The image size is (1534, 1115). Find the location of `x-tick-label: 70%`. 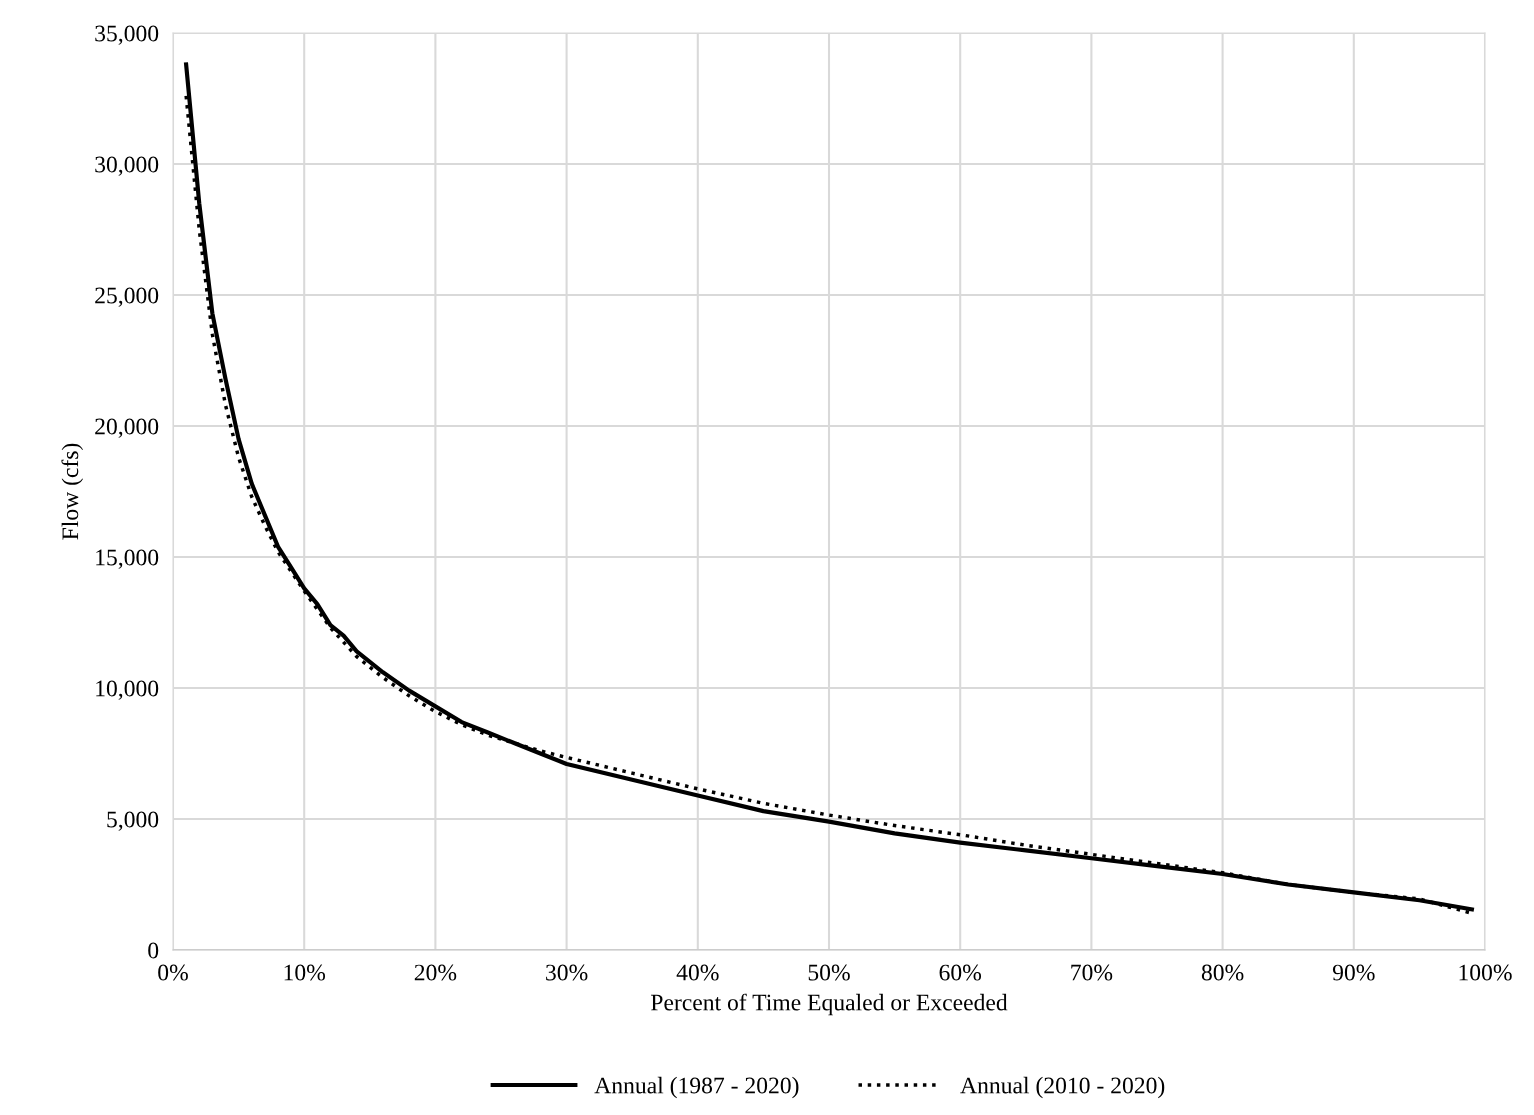

x-tick-label: 70% is located at coordinates (1092, 972).